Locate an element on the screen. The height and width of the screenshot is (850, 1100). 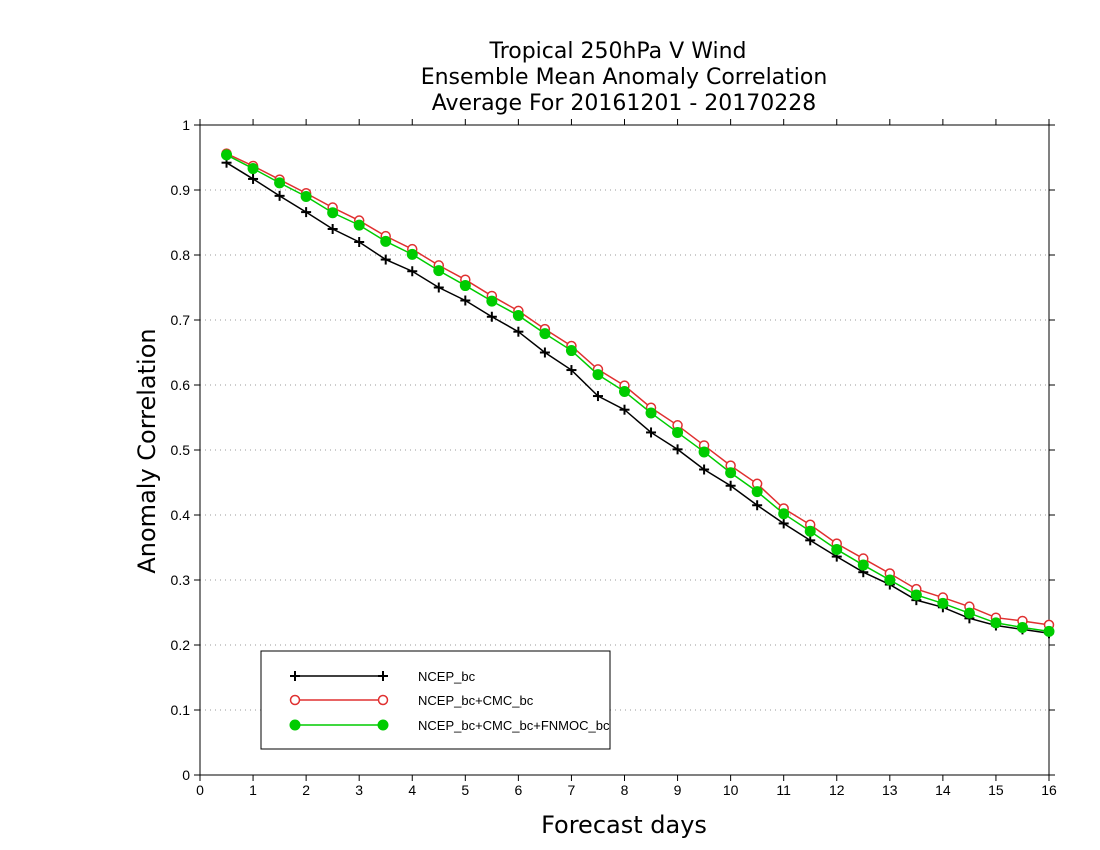
x-tick-label: 8 is located at coordinates (625, 790).